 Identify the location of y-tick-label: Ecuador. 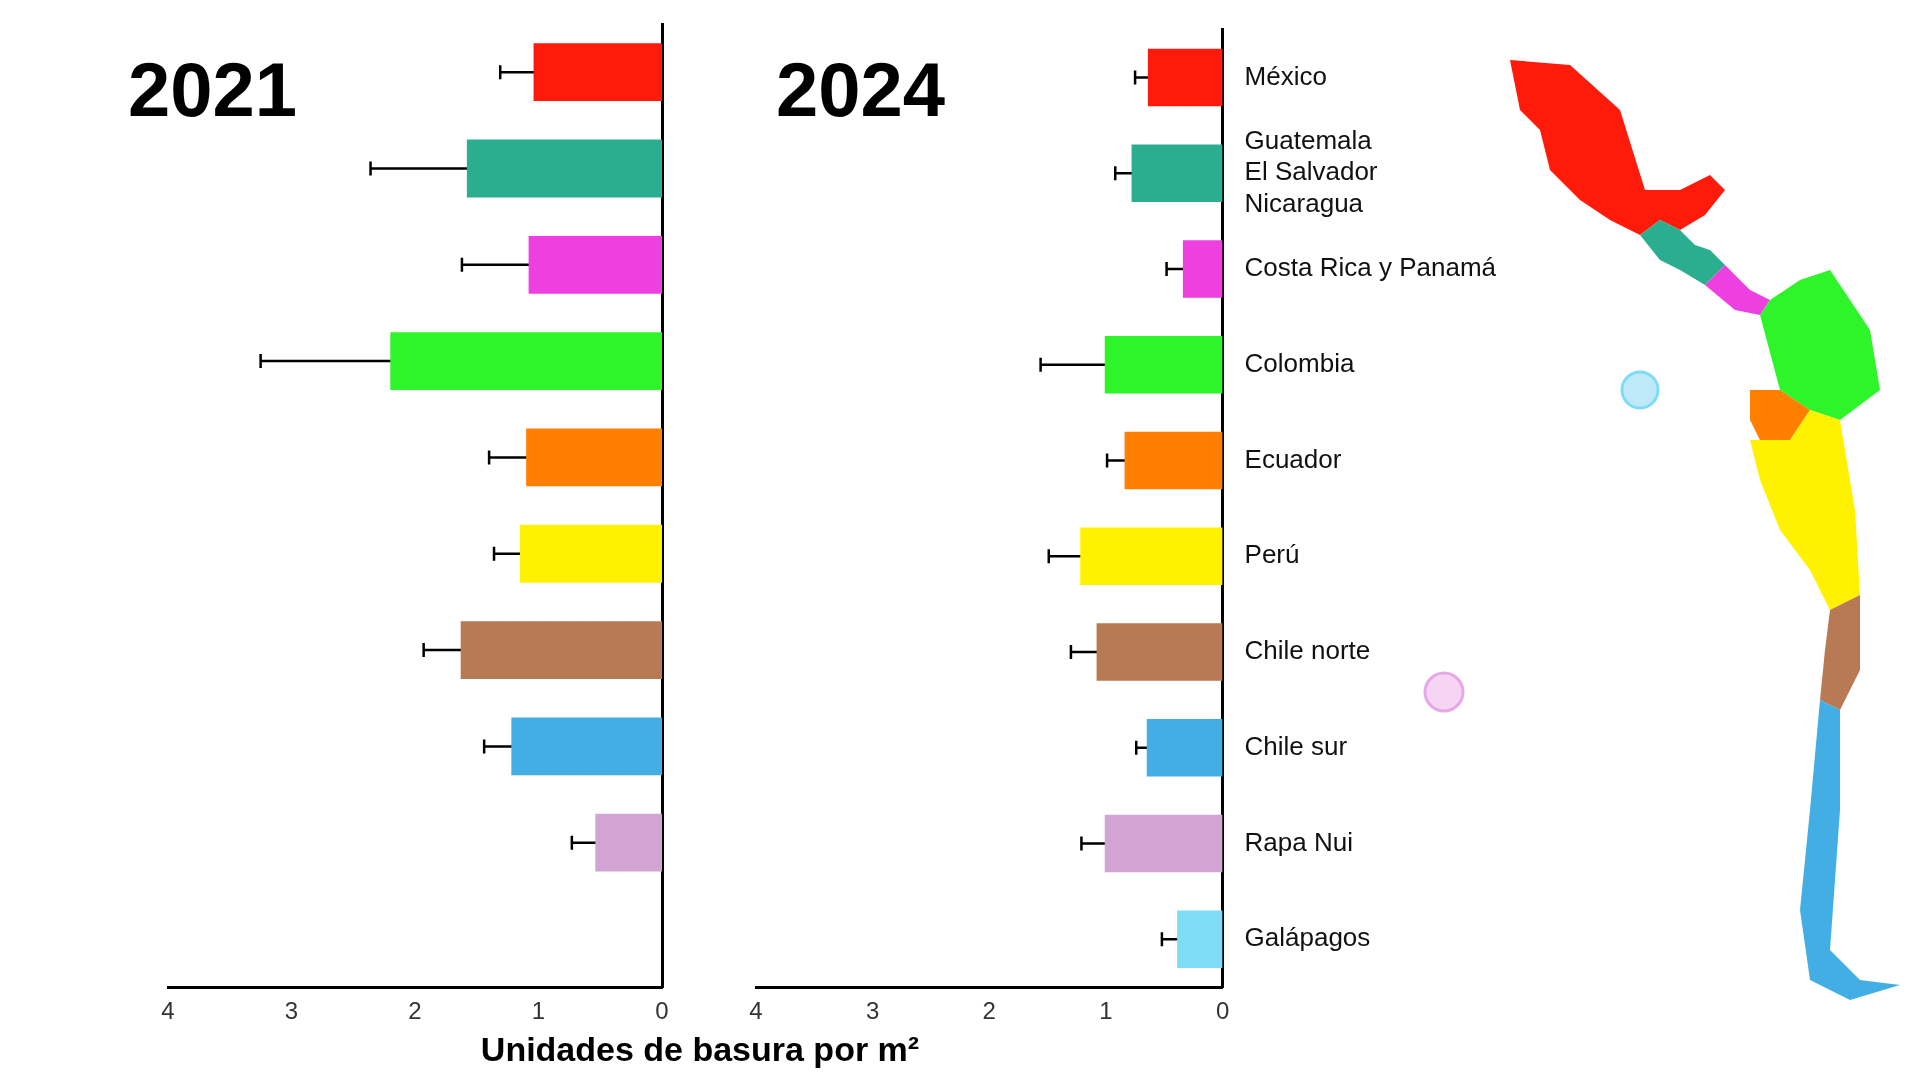
(1293, 458).